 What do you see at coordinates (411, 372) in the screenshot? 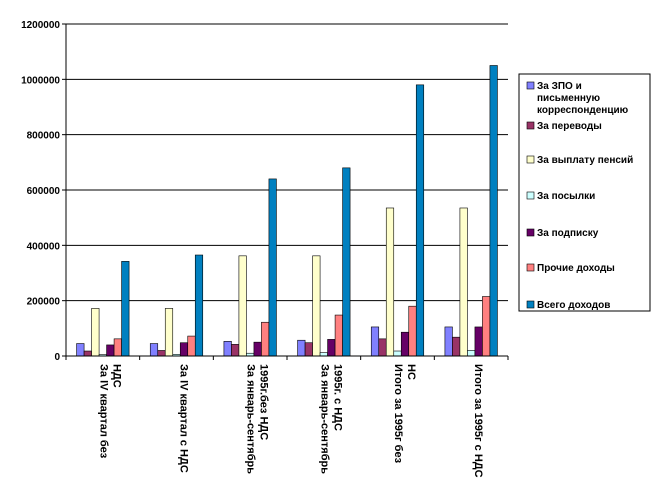
I see `x-category-label-line: НС` at bounding box center [411, 372].